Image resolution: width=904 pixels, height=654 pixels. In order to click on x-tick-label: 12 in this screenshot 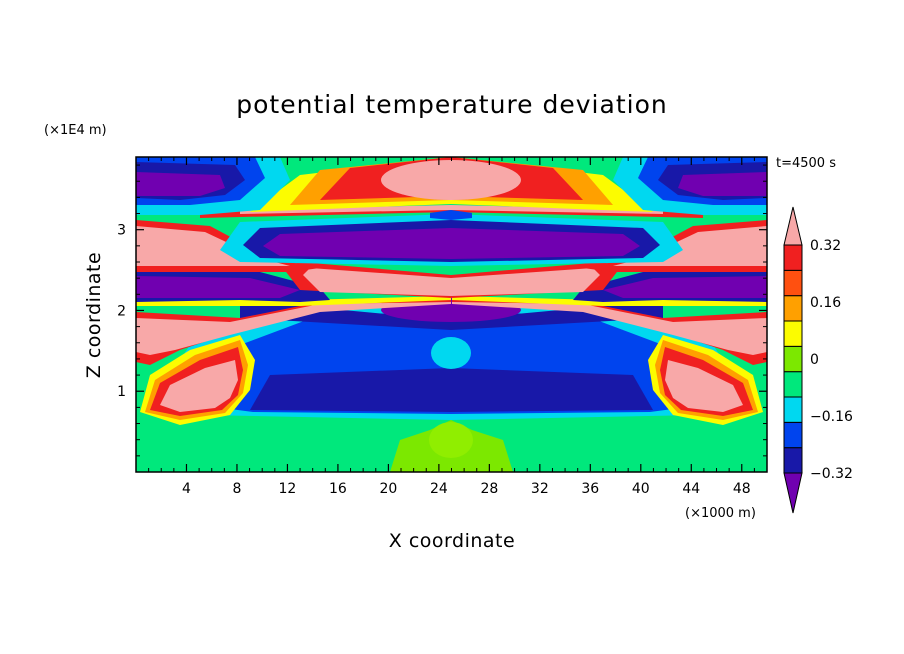, I will do `click(288, 489)`.